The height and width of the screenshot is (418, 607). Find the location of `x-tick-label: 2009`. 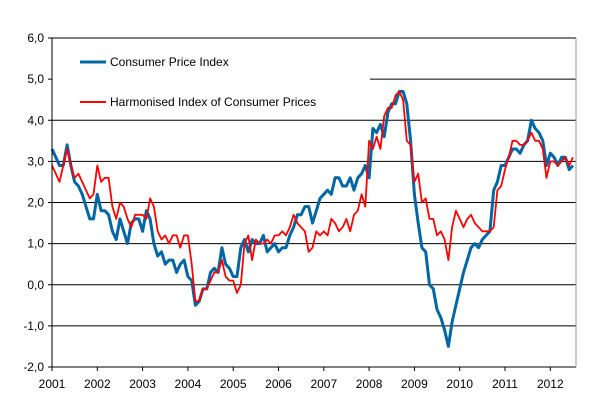

x-tick-label: 2009 is located at coordinates (414, 384).